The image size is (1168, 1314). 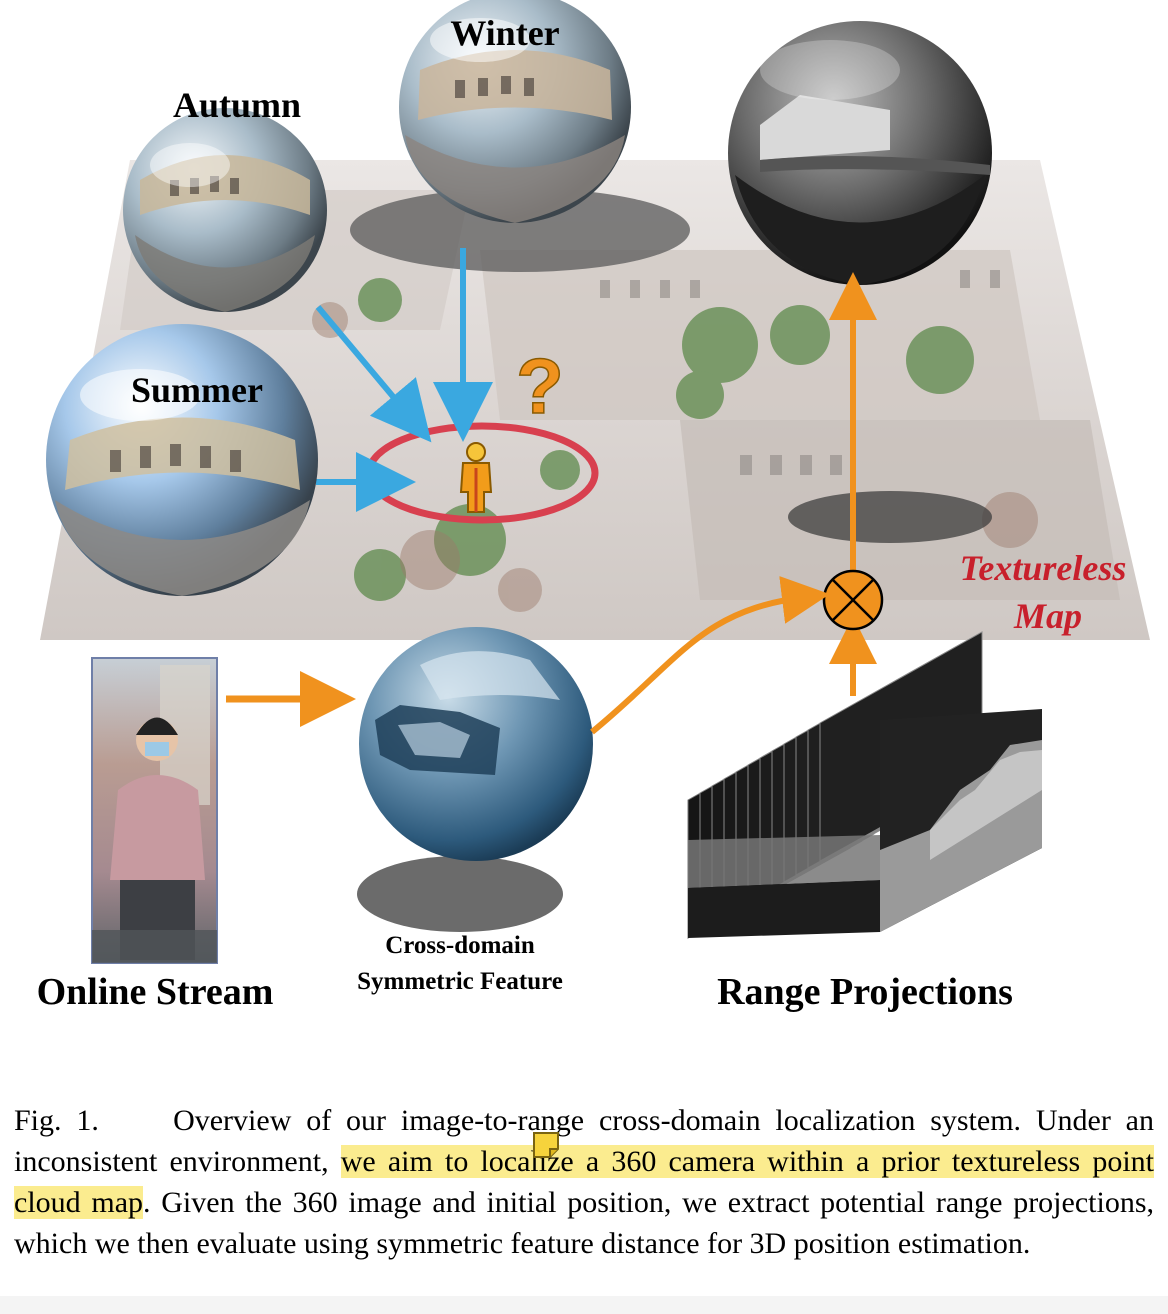 What do you see at coordinates (182, 460) in the screenshot?
I see `summer-sphere` at bounding box center [182, 460].